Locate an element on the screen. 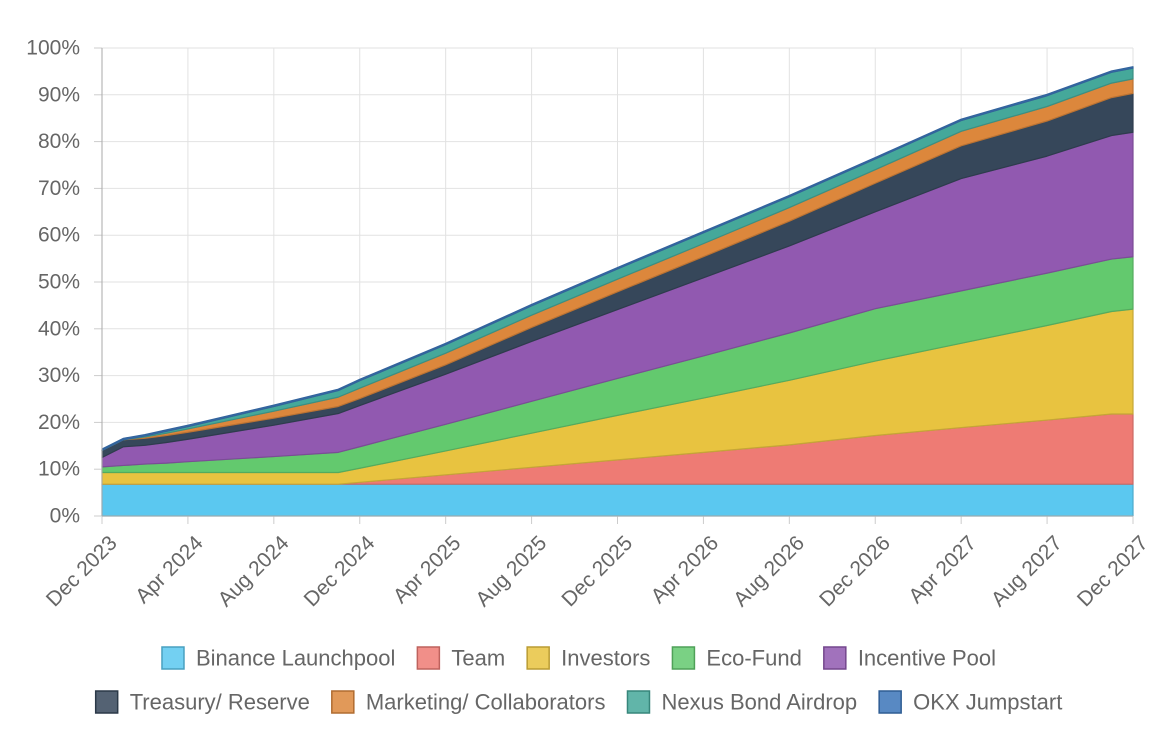  x-tick-label: Aug 2024 is located at coordinates (254, 571).